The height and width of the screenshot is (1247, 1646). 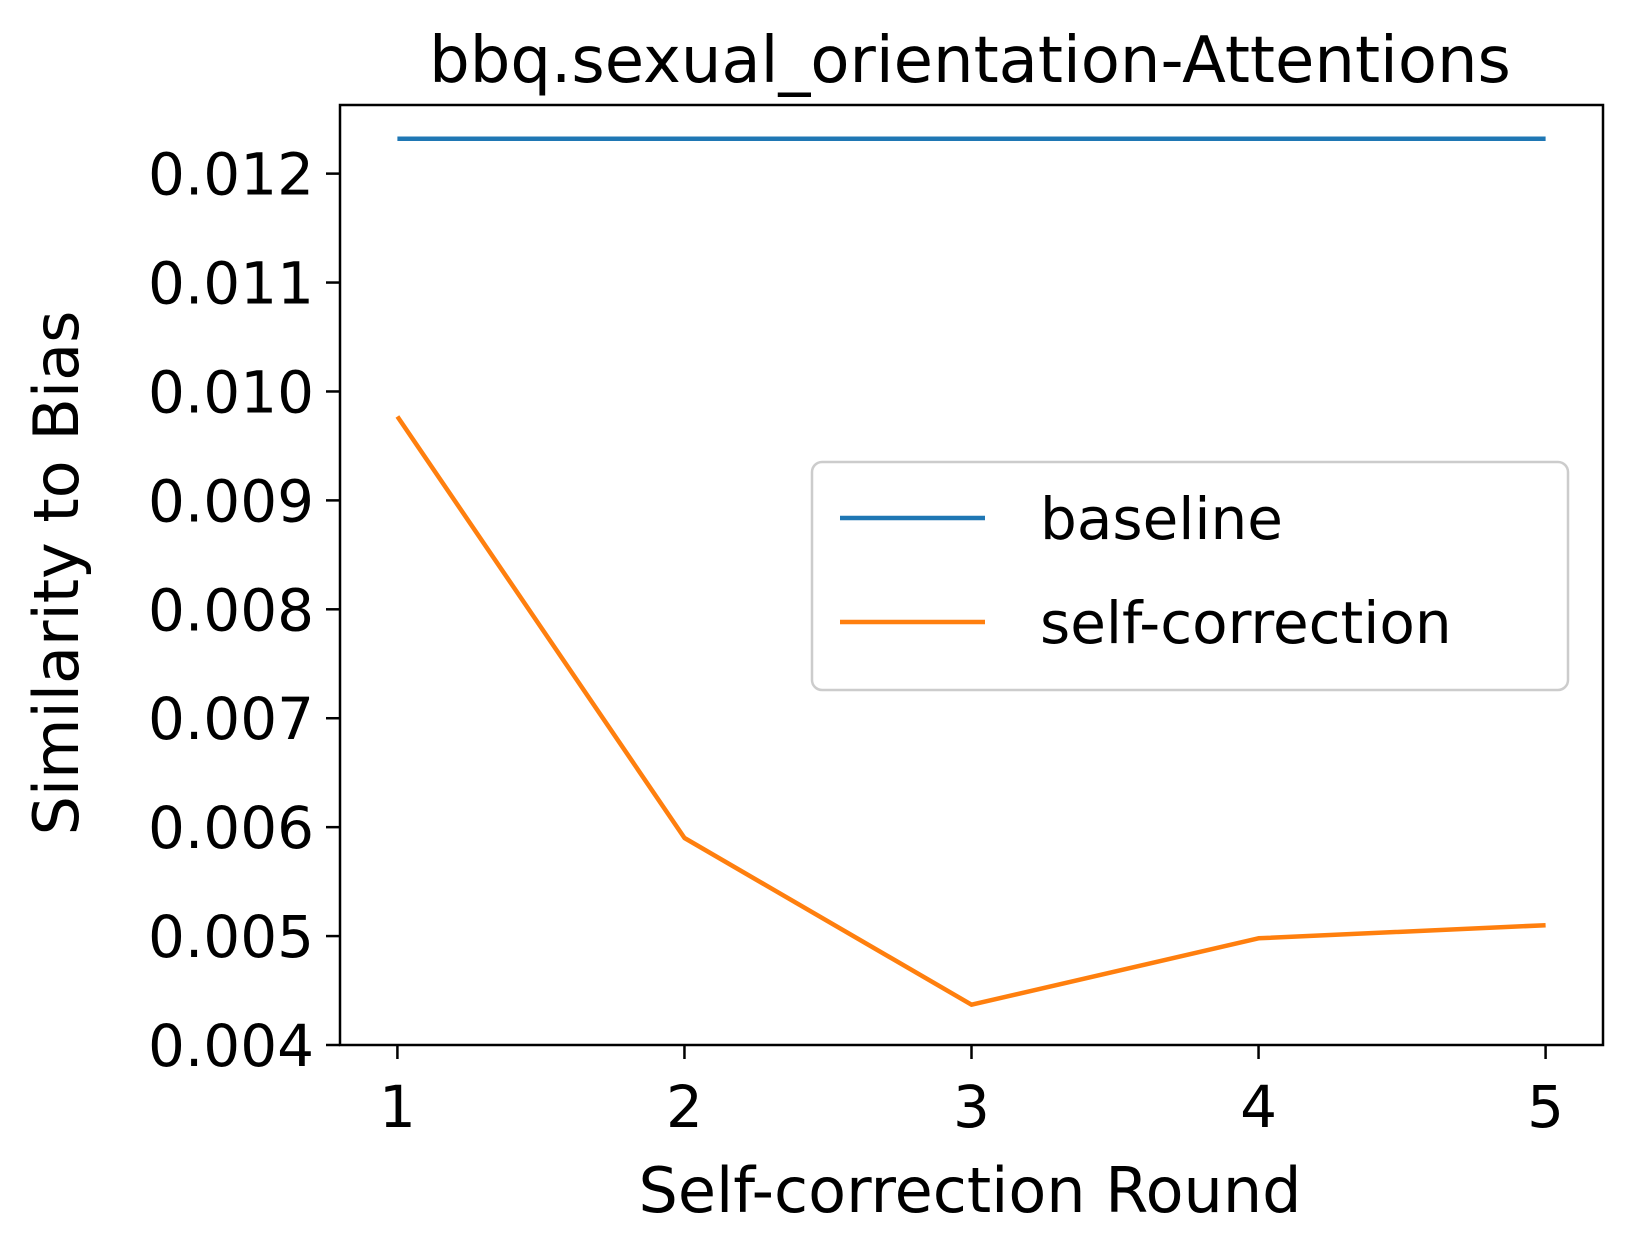 I want to click on y-tick-label: 0.006, so click(x=231, y=828).